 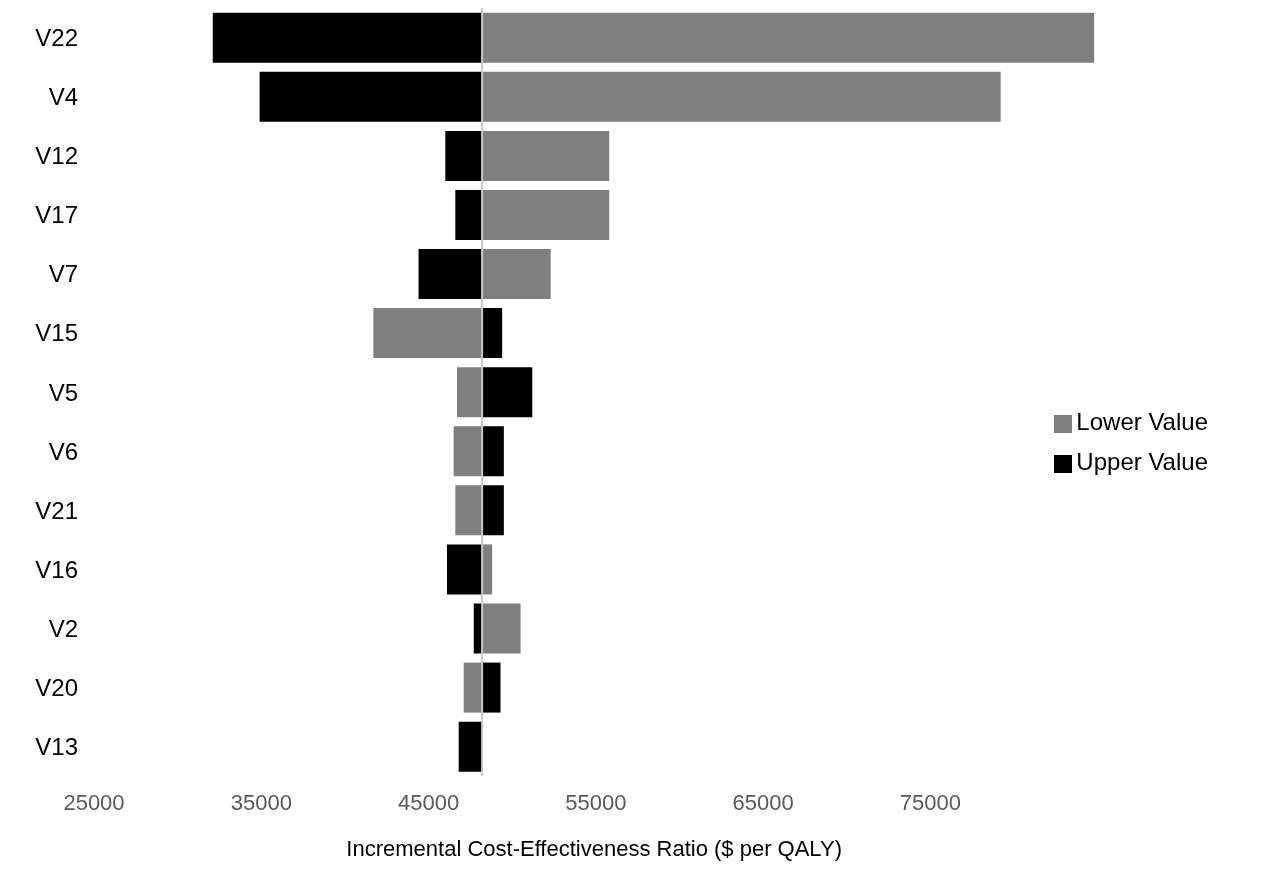 What do you see at coordinates (594, 848) in the screenshot?
I see `x-axis-title: Incremental Cost-Effectiveness Ratio ($ per QALY)` at bounding box center [594, 848].